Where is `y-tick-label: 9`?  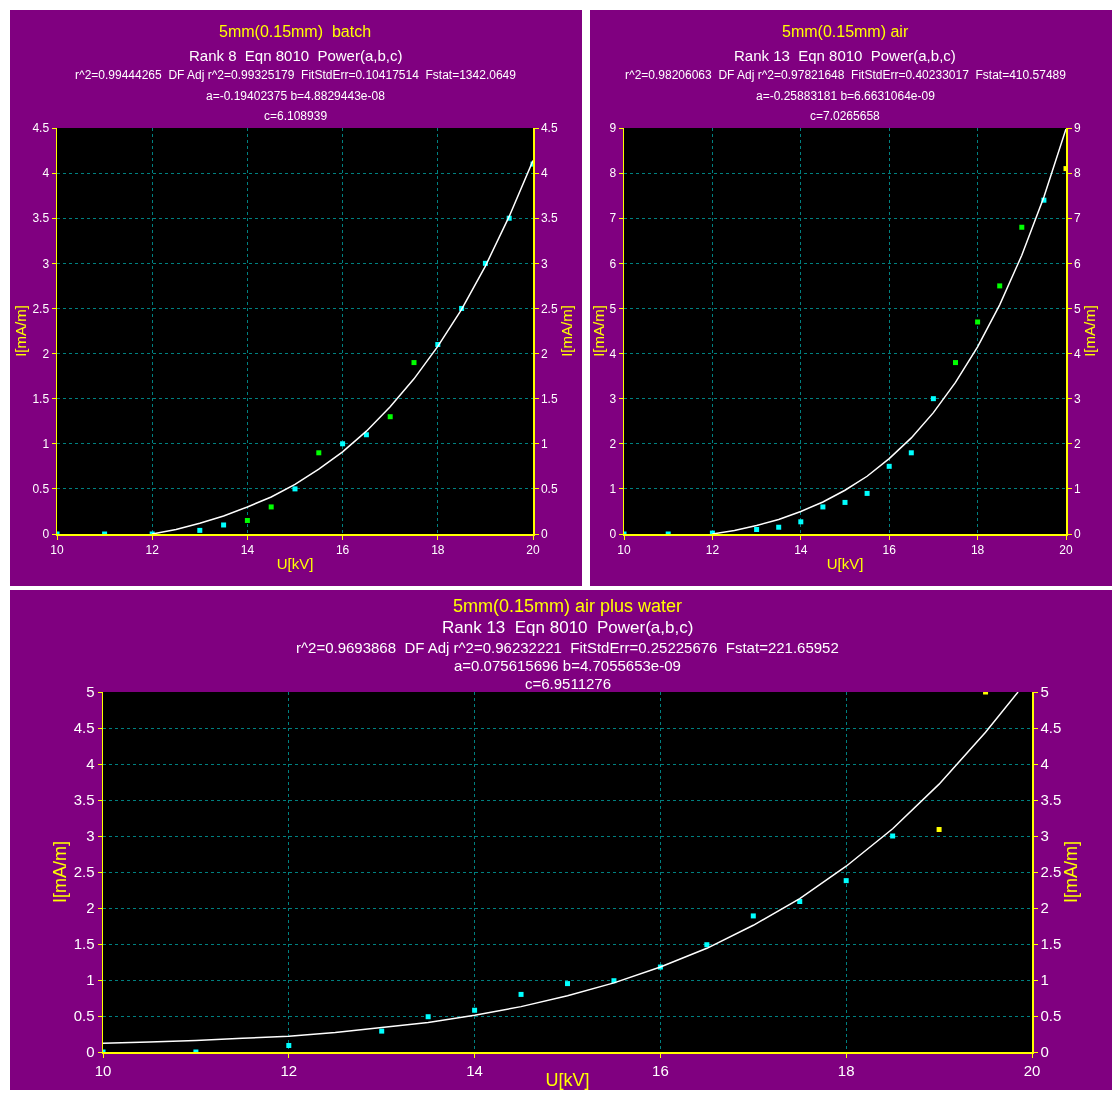 y-tick-label: 9 is located at coordinates (613, 128).